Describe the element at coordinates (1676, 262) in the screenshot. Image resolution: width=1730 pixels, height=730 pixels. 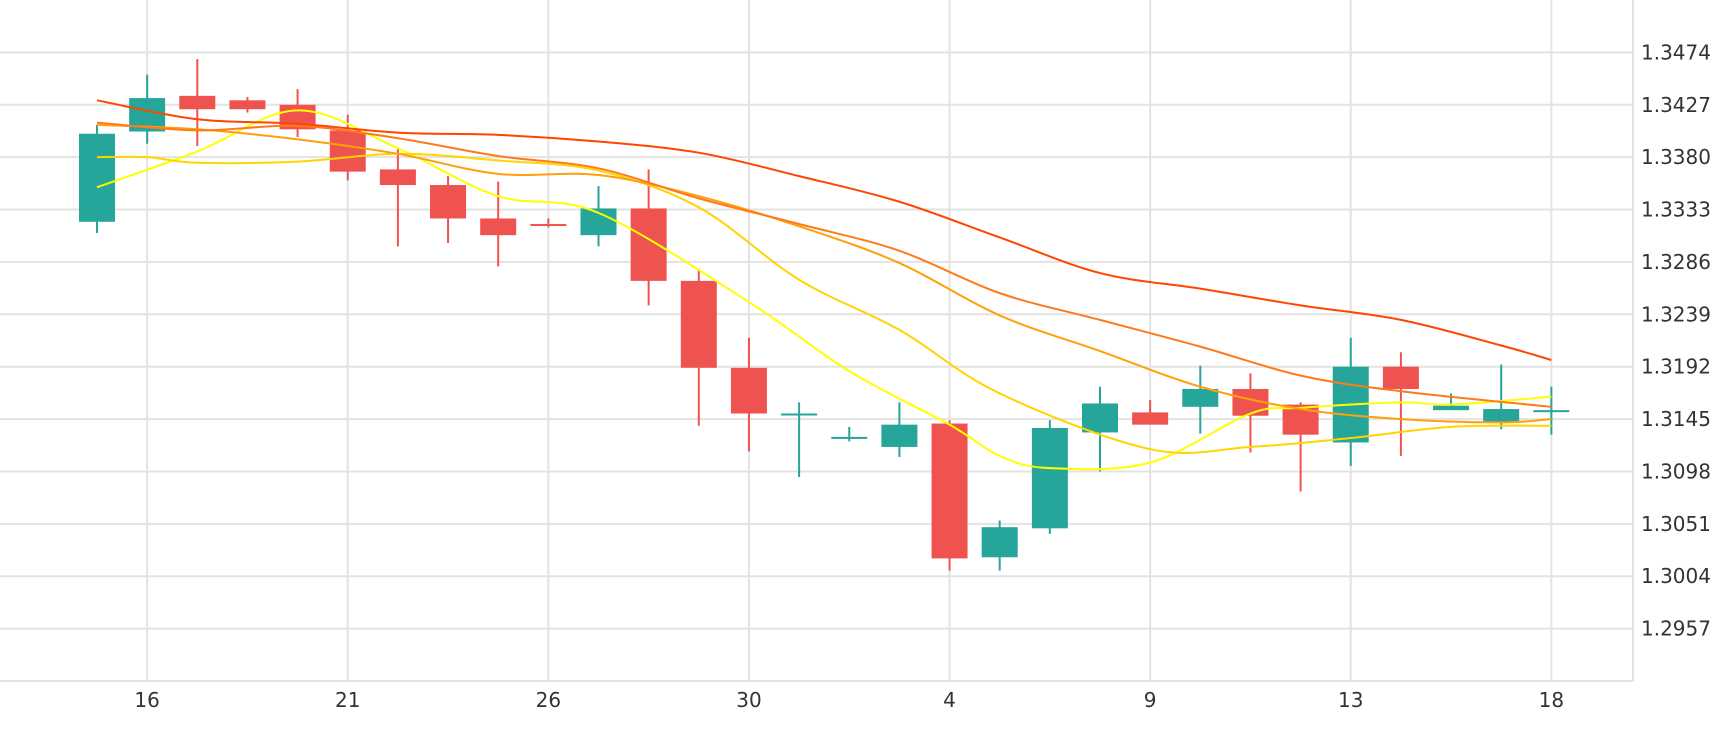
I see `y-tick-label: 1.3286` at that location.